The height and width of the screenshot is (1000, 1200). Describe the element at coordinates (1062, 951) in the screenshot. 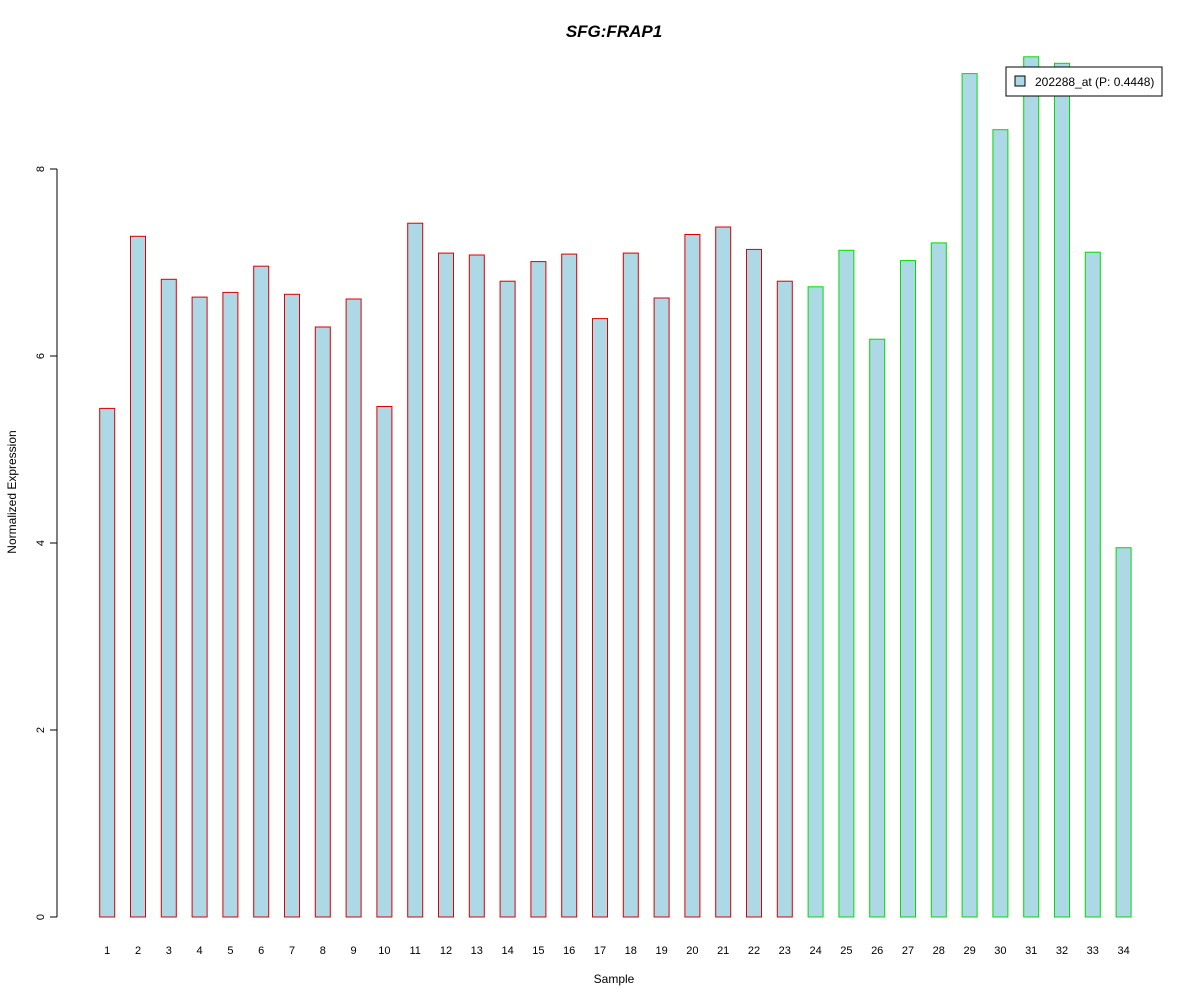

I see `x-tick-label: 32` at that location.